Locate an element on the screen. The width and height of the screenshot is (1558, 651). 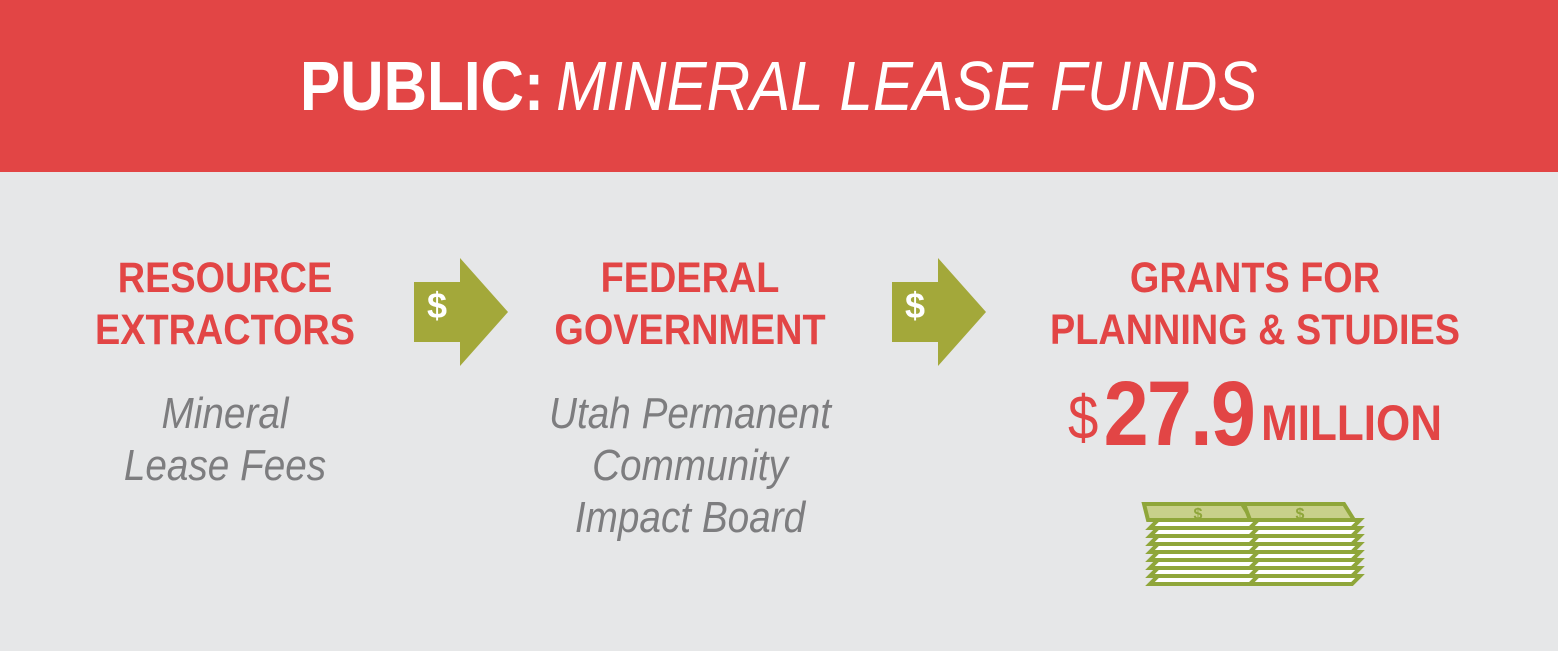
step-subtitle-line: Lease Fees is located at coordinates (225, 465).